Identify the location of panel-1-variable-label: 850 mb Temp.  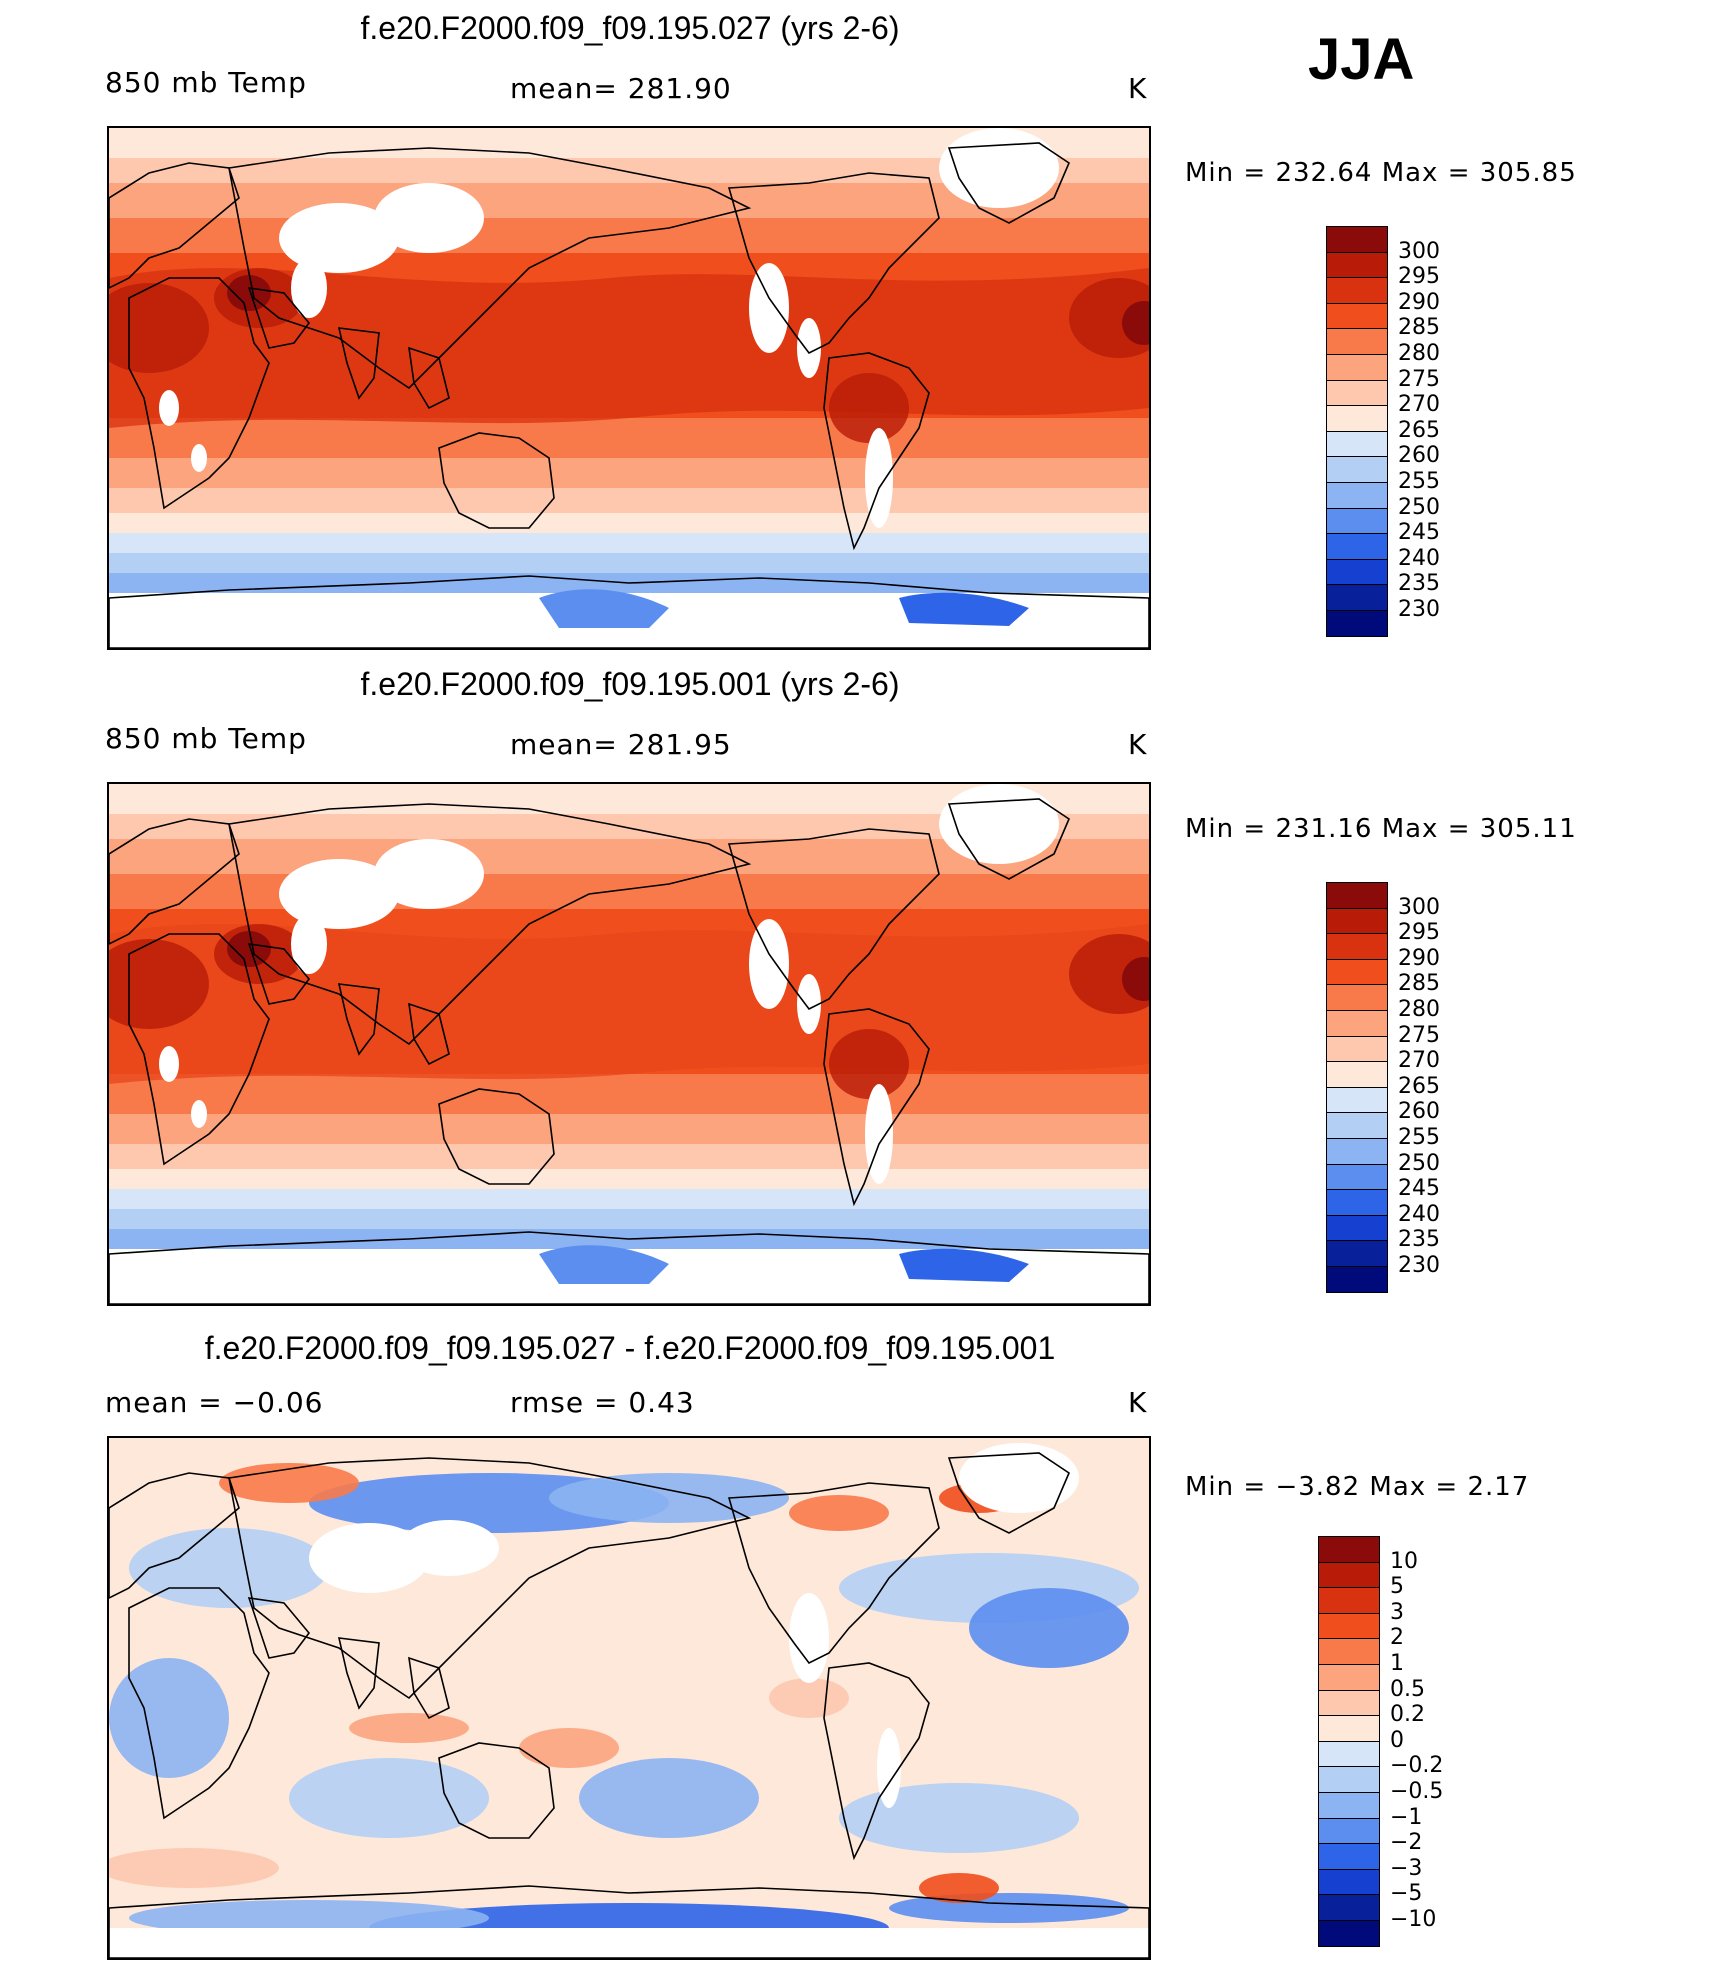
(206, 82).